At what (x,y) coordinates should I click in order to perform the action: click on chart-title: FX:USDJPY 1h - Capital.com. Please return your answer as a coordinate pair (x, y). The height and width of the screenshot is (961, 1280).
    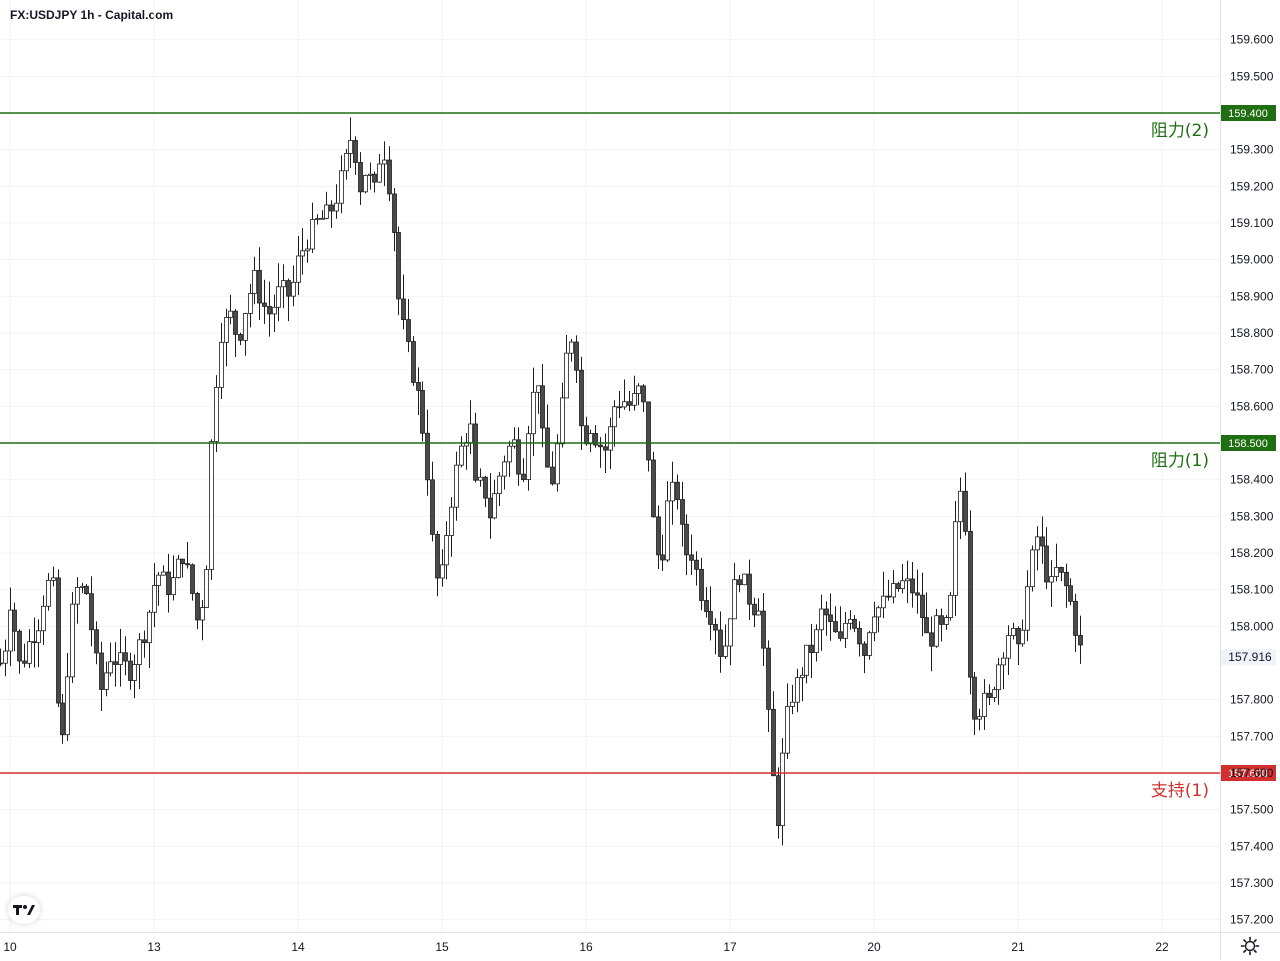
    Looking at the image, I should click on (92, 15).